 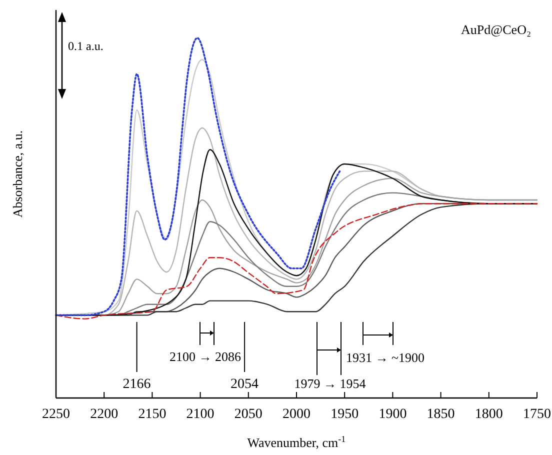 I want to click on annotation: 0.1 a.u., so click(x=86, y=46).